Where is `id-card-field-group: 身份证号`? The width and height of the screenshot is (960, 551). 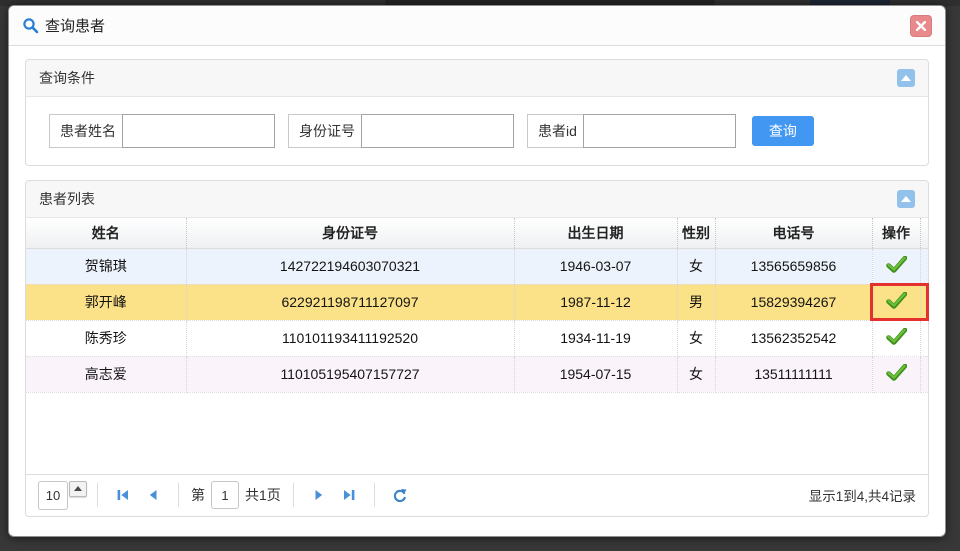 id-card-field-group: 身份证号 is located at coordinates (401, 131).